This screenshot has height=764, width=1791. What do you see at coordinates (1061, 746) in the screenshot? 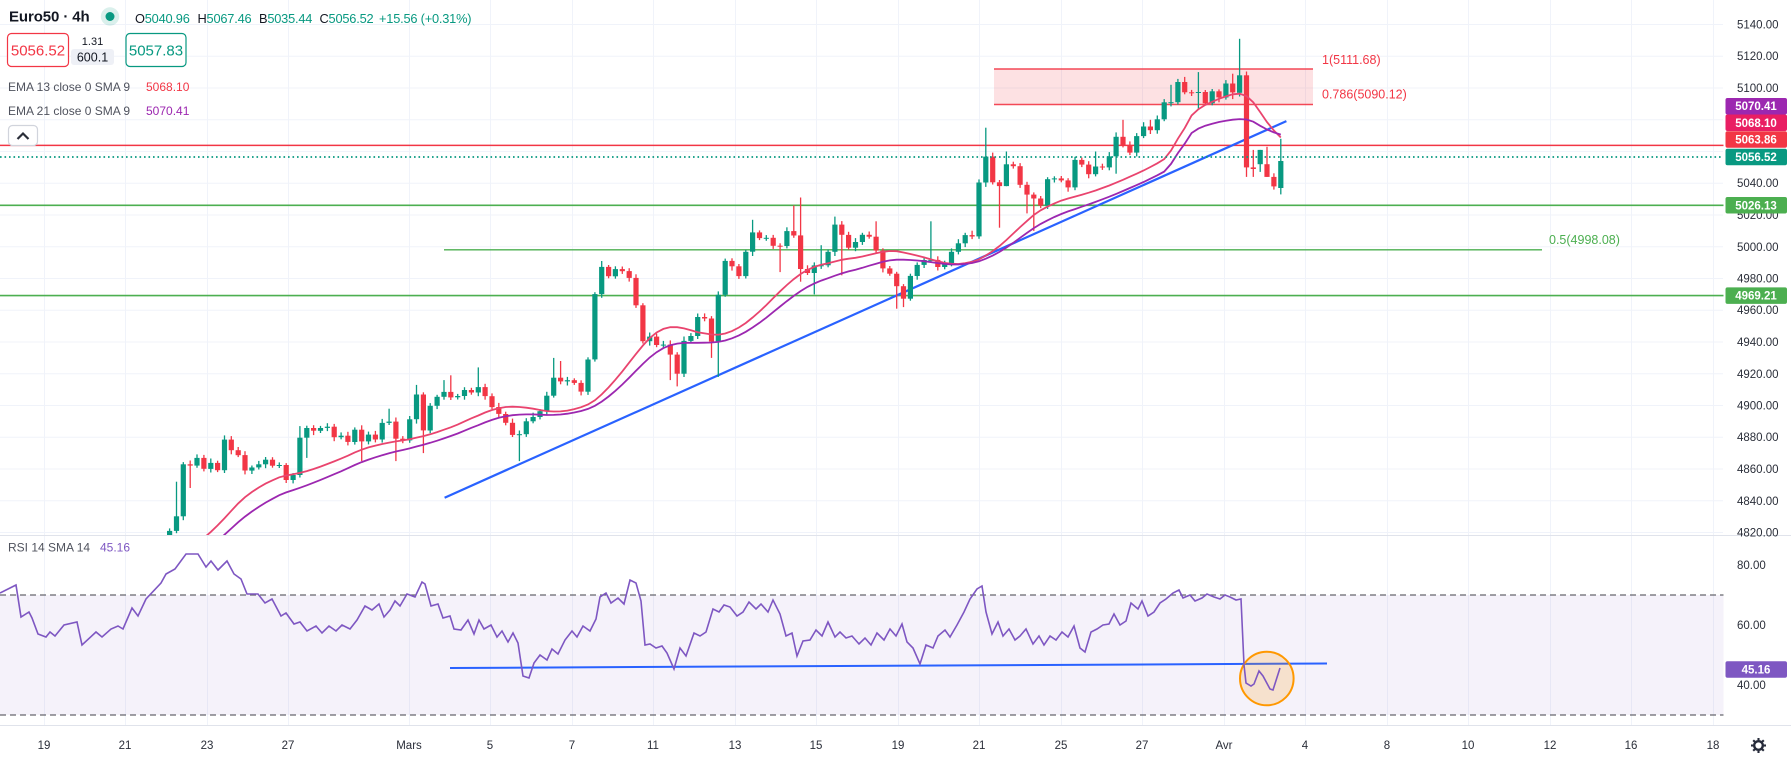
I see `svg-text: 25` at bounding box center [1061, 746].